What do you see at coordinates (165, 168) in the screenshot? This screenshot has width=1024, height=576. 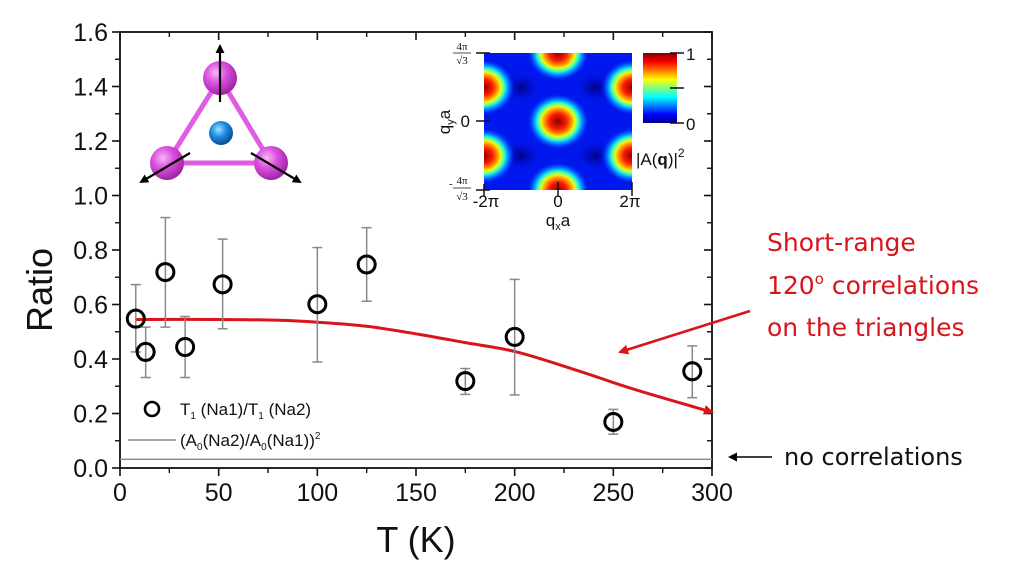 I see `spin-arrow-bottom-left` at bounding box center [165, 168].